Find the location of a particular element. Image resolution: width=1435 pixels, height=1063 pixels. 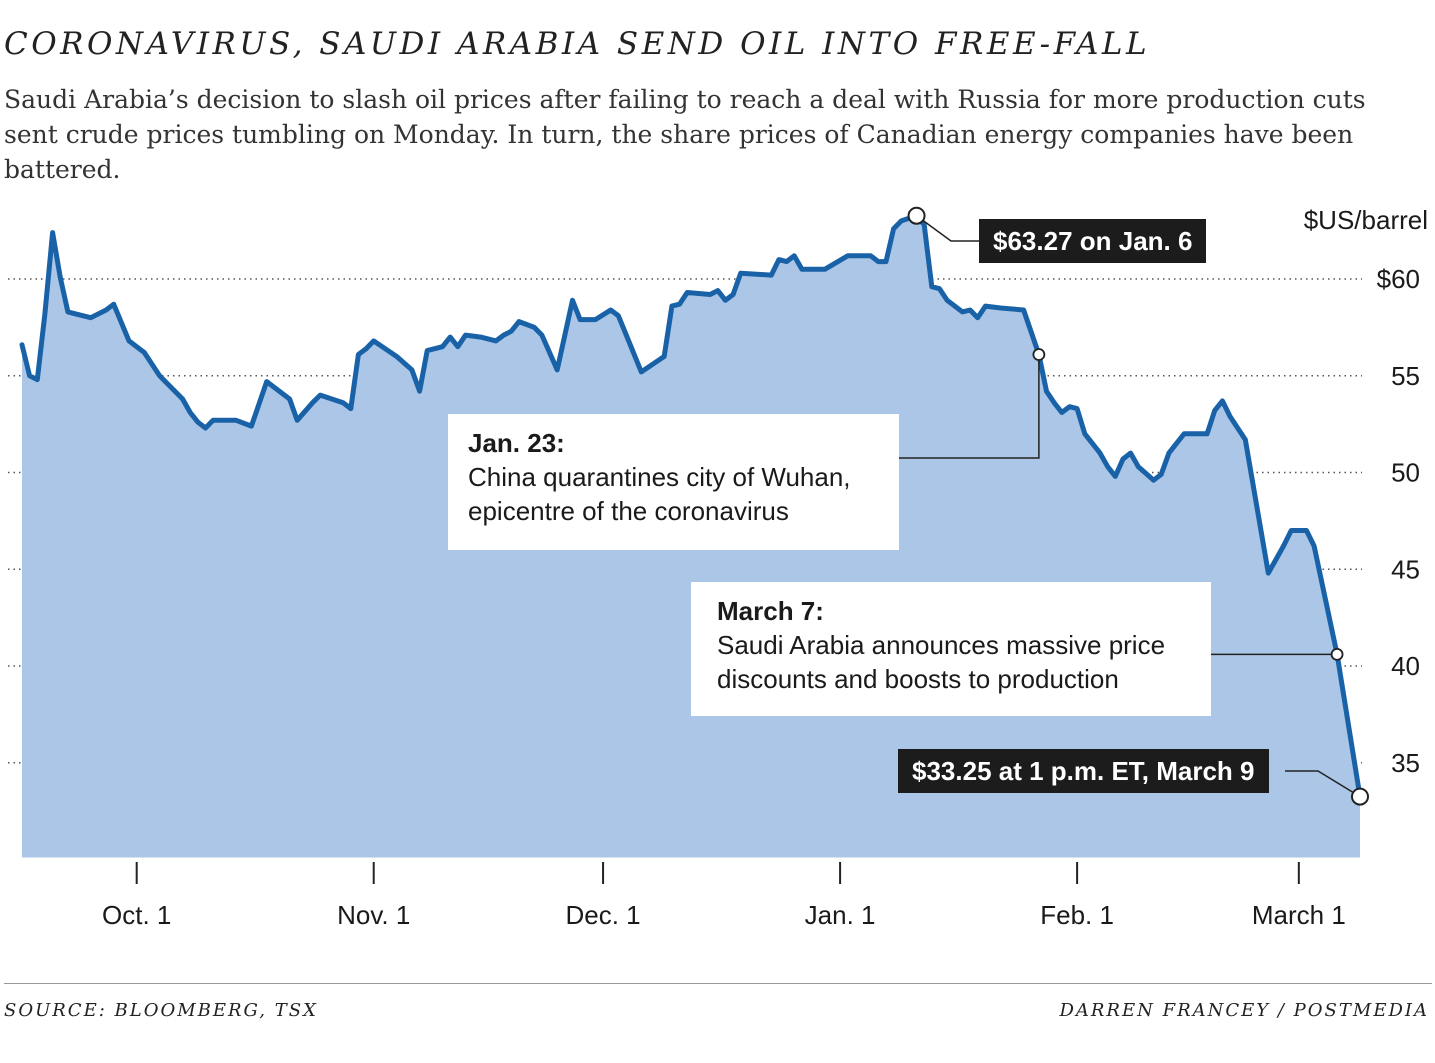

x-tick-label: Oct. 1 is located at coordinates (136, 915).